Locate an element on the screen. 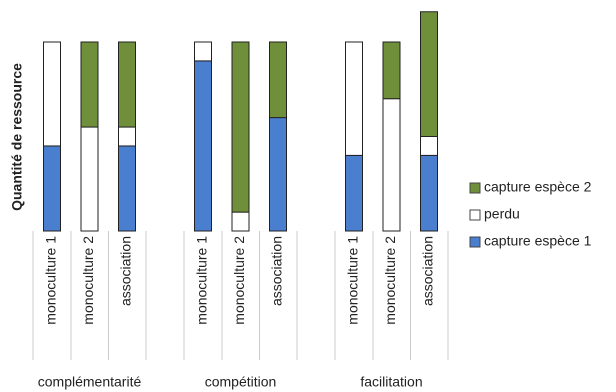 The height and width of the screenshot is (392, 616). group-label: facilitation is located at coordinates (391, 382).